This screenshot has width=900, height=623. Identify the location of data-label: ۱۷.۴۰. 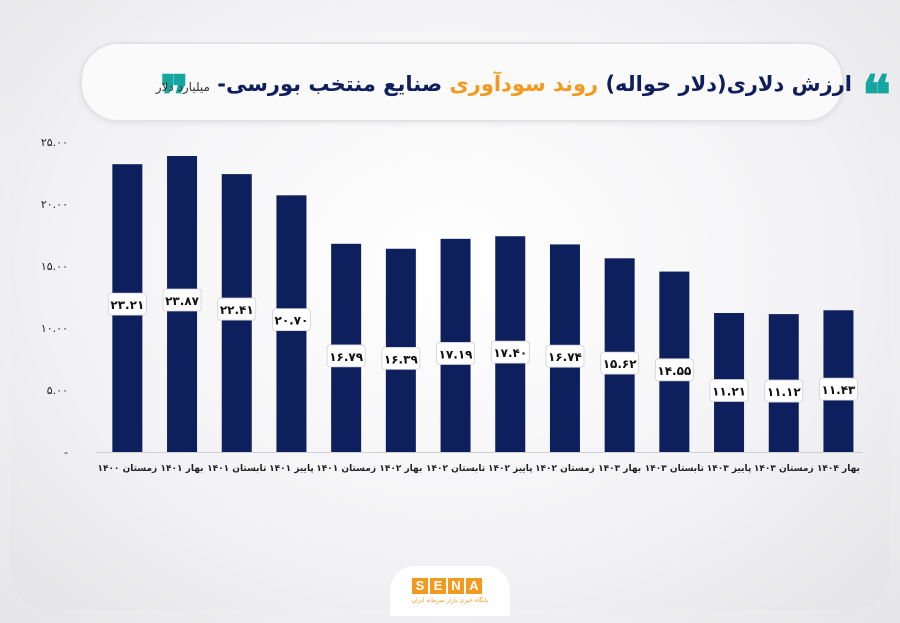
(510, 352).